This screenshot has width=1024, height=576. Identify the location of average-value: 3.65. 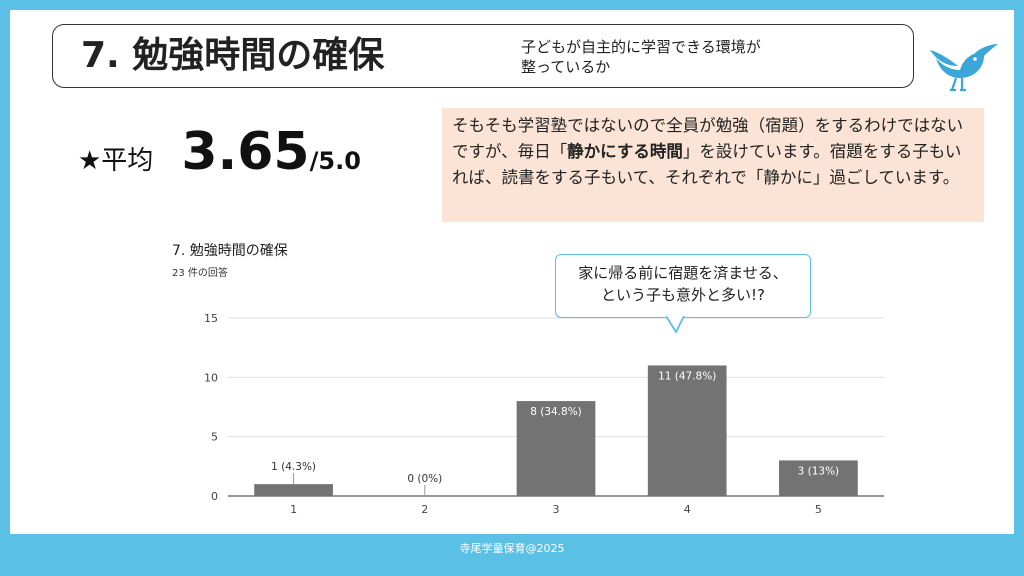
(245, 152).